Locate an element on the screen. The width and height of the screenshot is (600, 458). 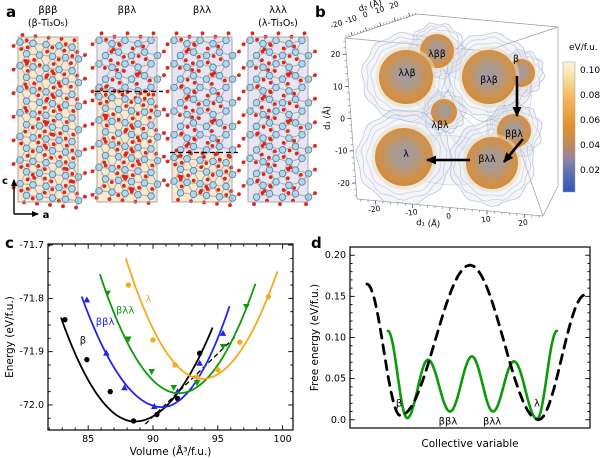
well-label-β: β is located at coordinates (516, 59).